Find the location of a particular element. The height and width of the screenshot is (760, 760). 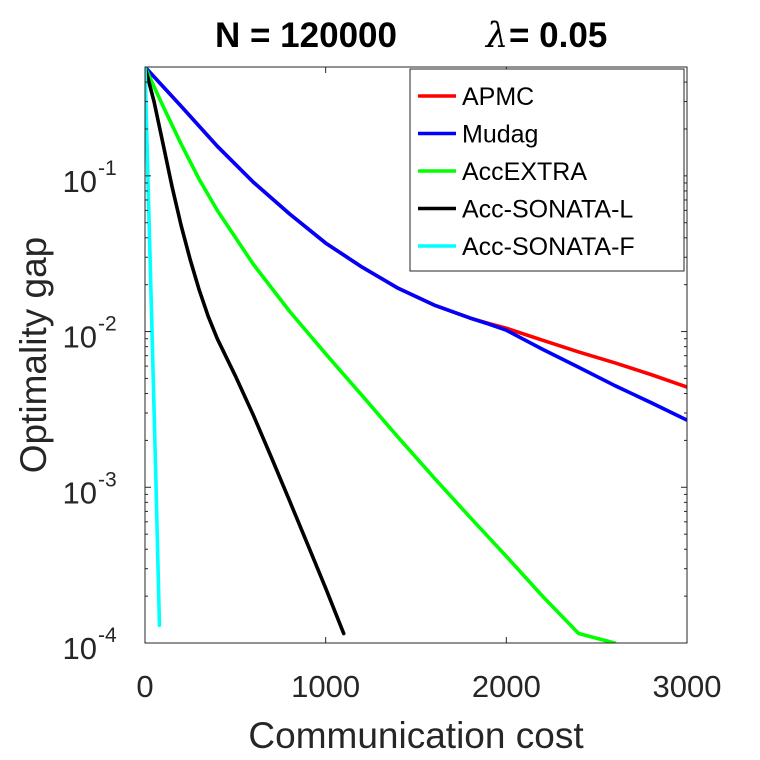

y-tick-label: 10 -2 is located at coordinates (90, 334).